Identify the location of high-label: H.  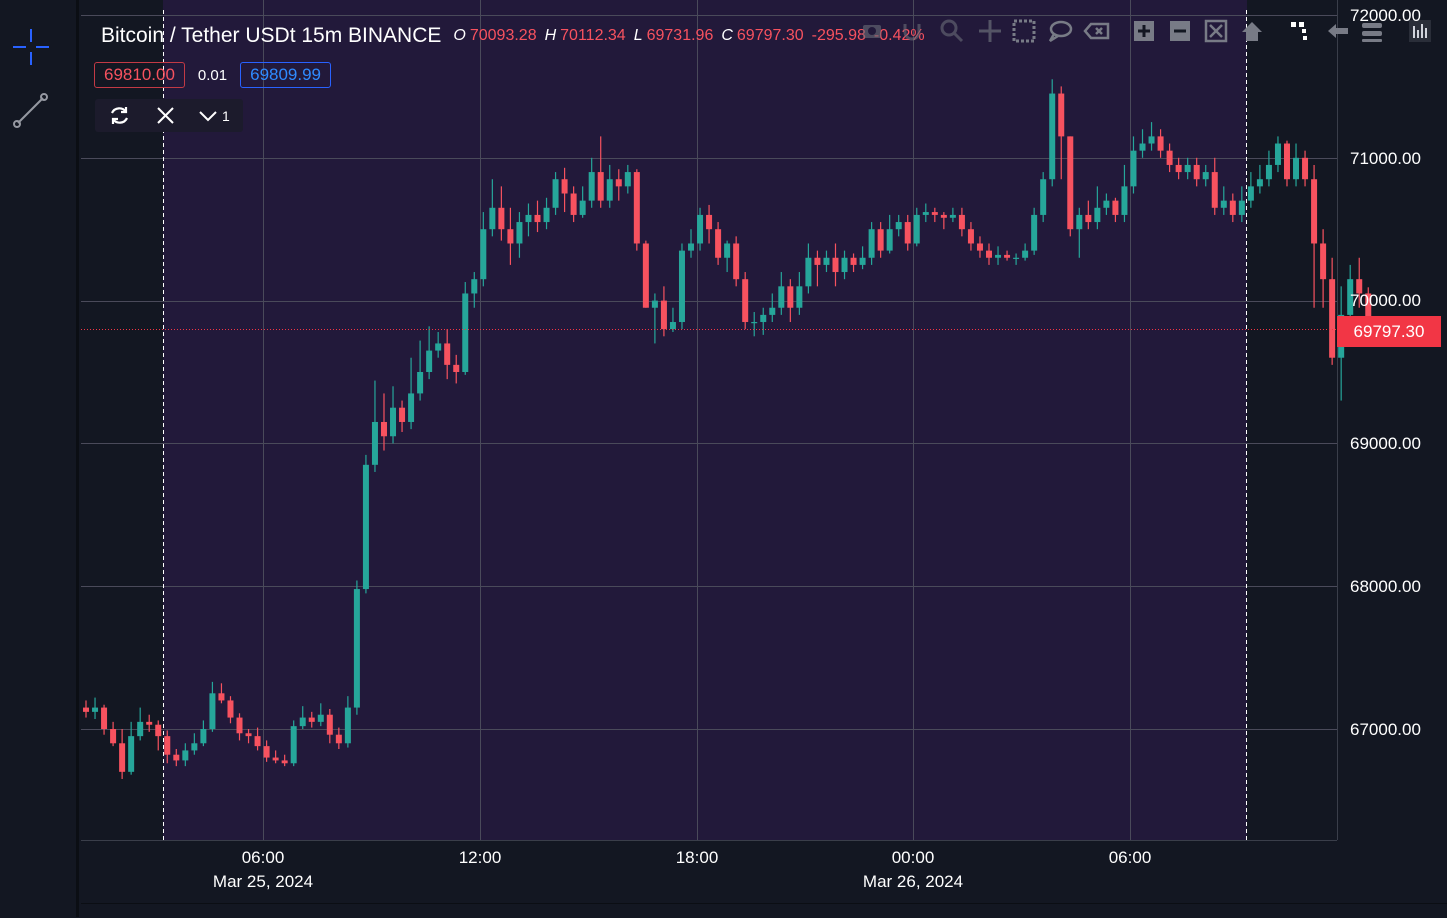
(550, 35).